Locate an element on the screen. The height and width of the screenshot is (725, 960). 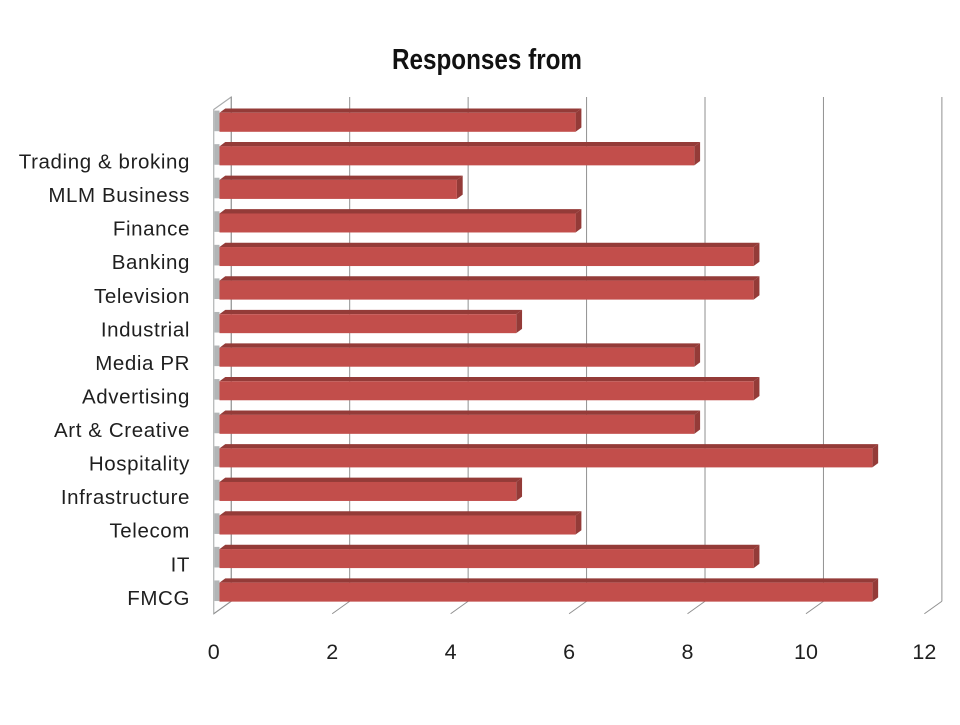
svg-text: 2 is located at coordinates (332, 652).